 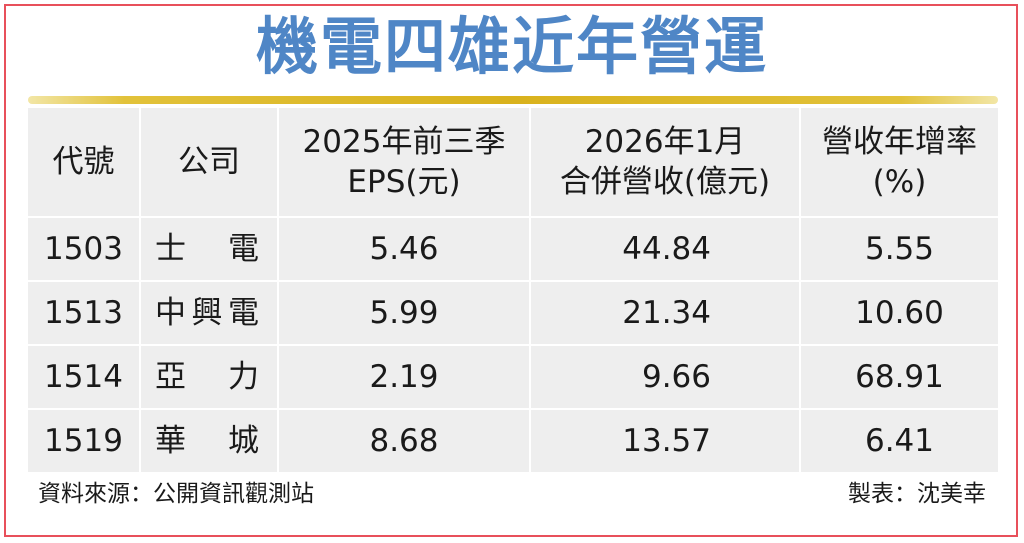 I want to click on chart-title: 機電四雄近年營運, so click(x=511, y=46).